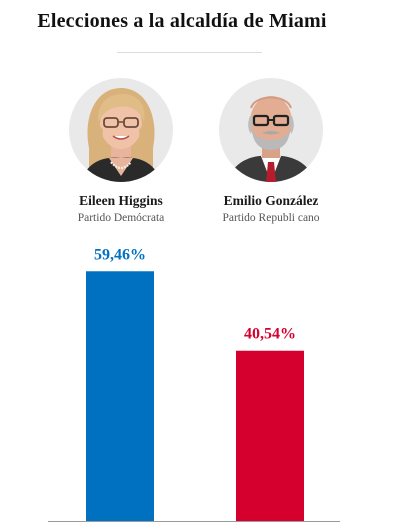  Describe the element at coordinates (270, 334) in the screenshot. I see `bar-value-label-2: 40,54%` at that location.